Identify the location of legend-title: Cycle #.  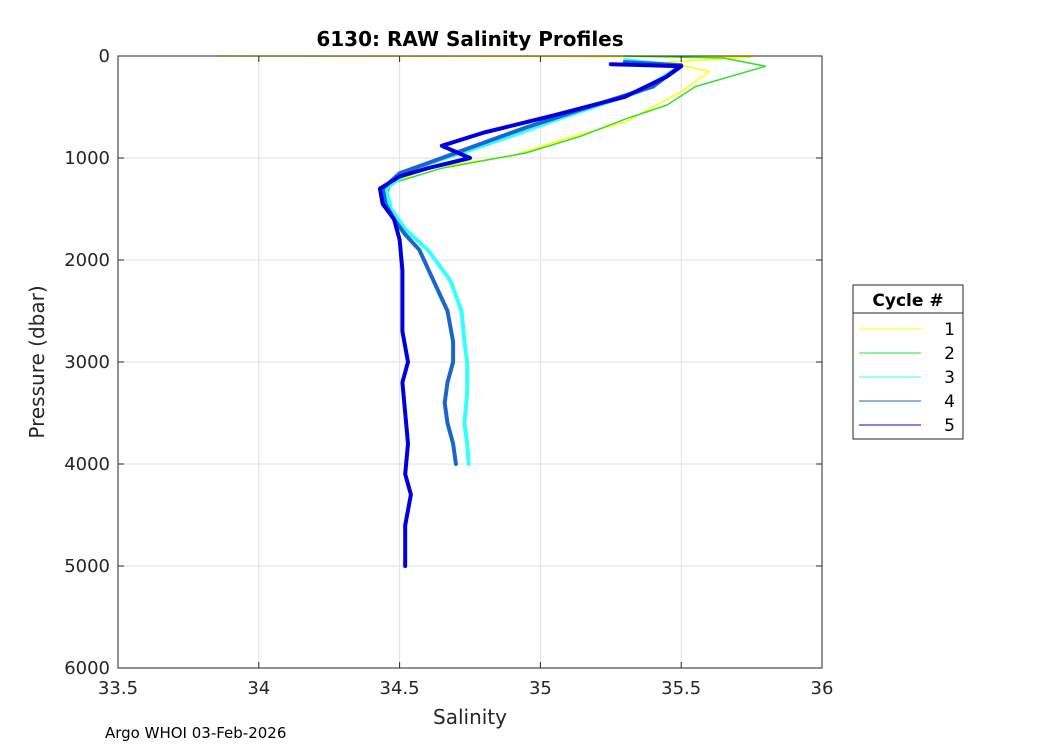
(907, 301).